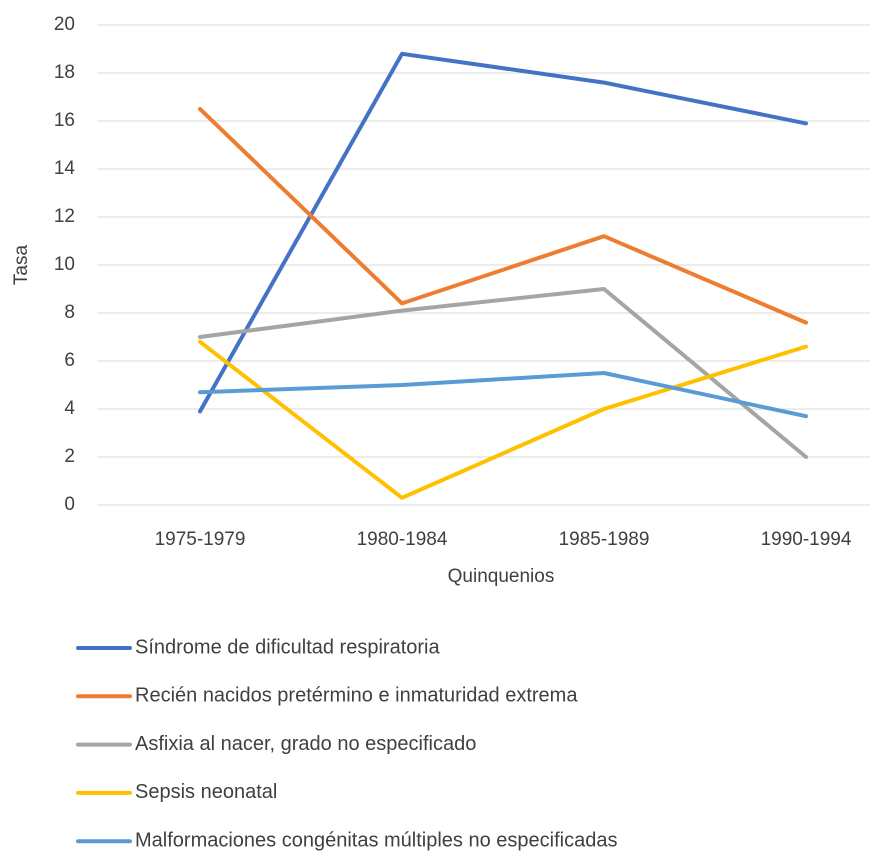  What do you see at coordinates (65, 168) in the screenshot?
I see `y-tick-label: 14` at bounding box center [65, 168].